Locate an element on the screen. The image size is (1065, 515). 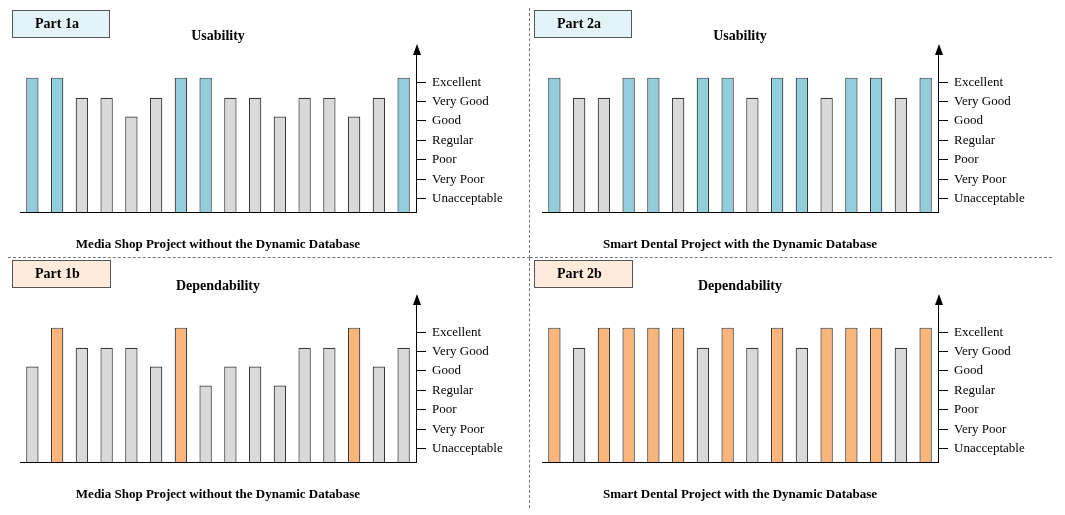
text: Part 2b is located at coordinates (583, 274).